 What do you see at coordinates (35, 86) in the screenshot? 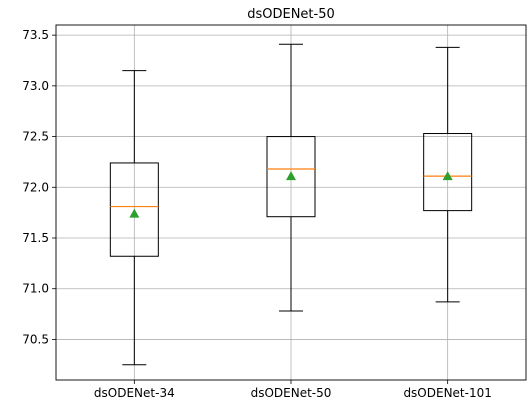
I see `y-tick-label: 73.0` at bounding box center [35, 86].